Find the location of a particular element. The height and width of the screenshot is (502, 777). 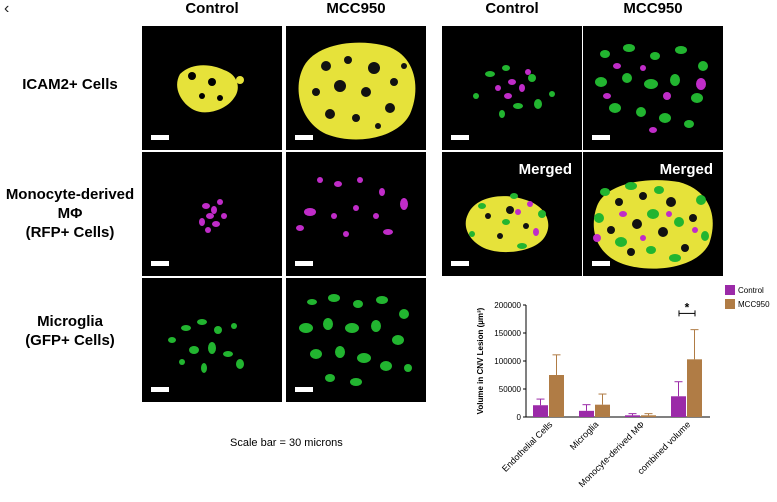

row-label-line: Microglia is located at coordinates (70, 321).